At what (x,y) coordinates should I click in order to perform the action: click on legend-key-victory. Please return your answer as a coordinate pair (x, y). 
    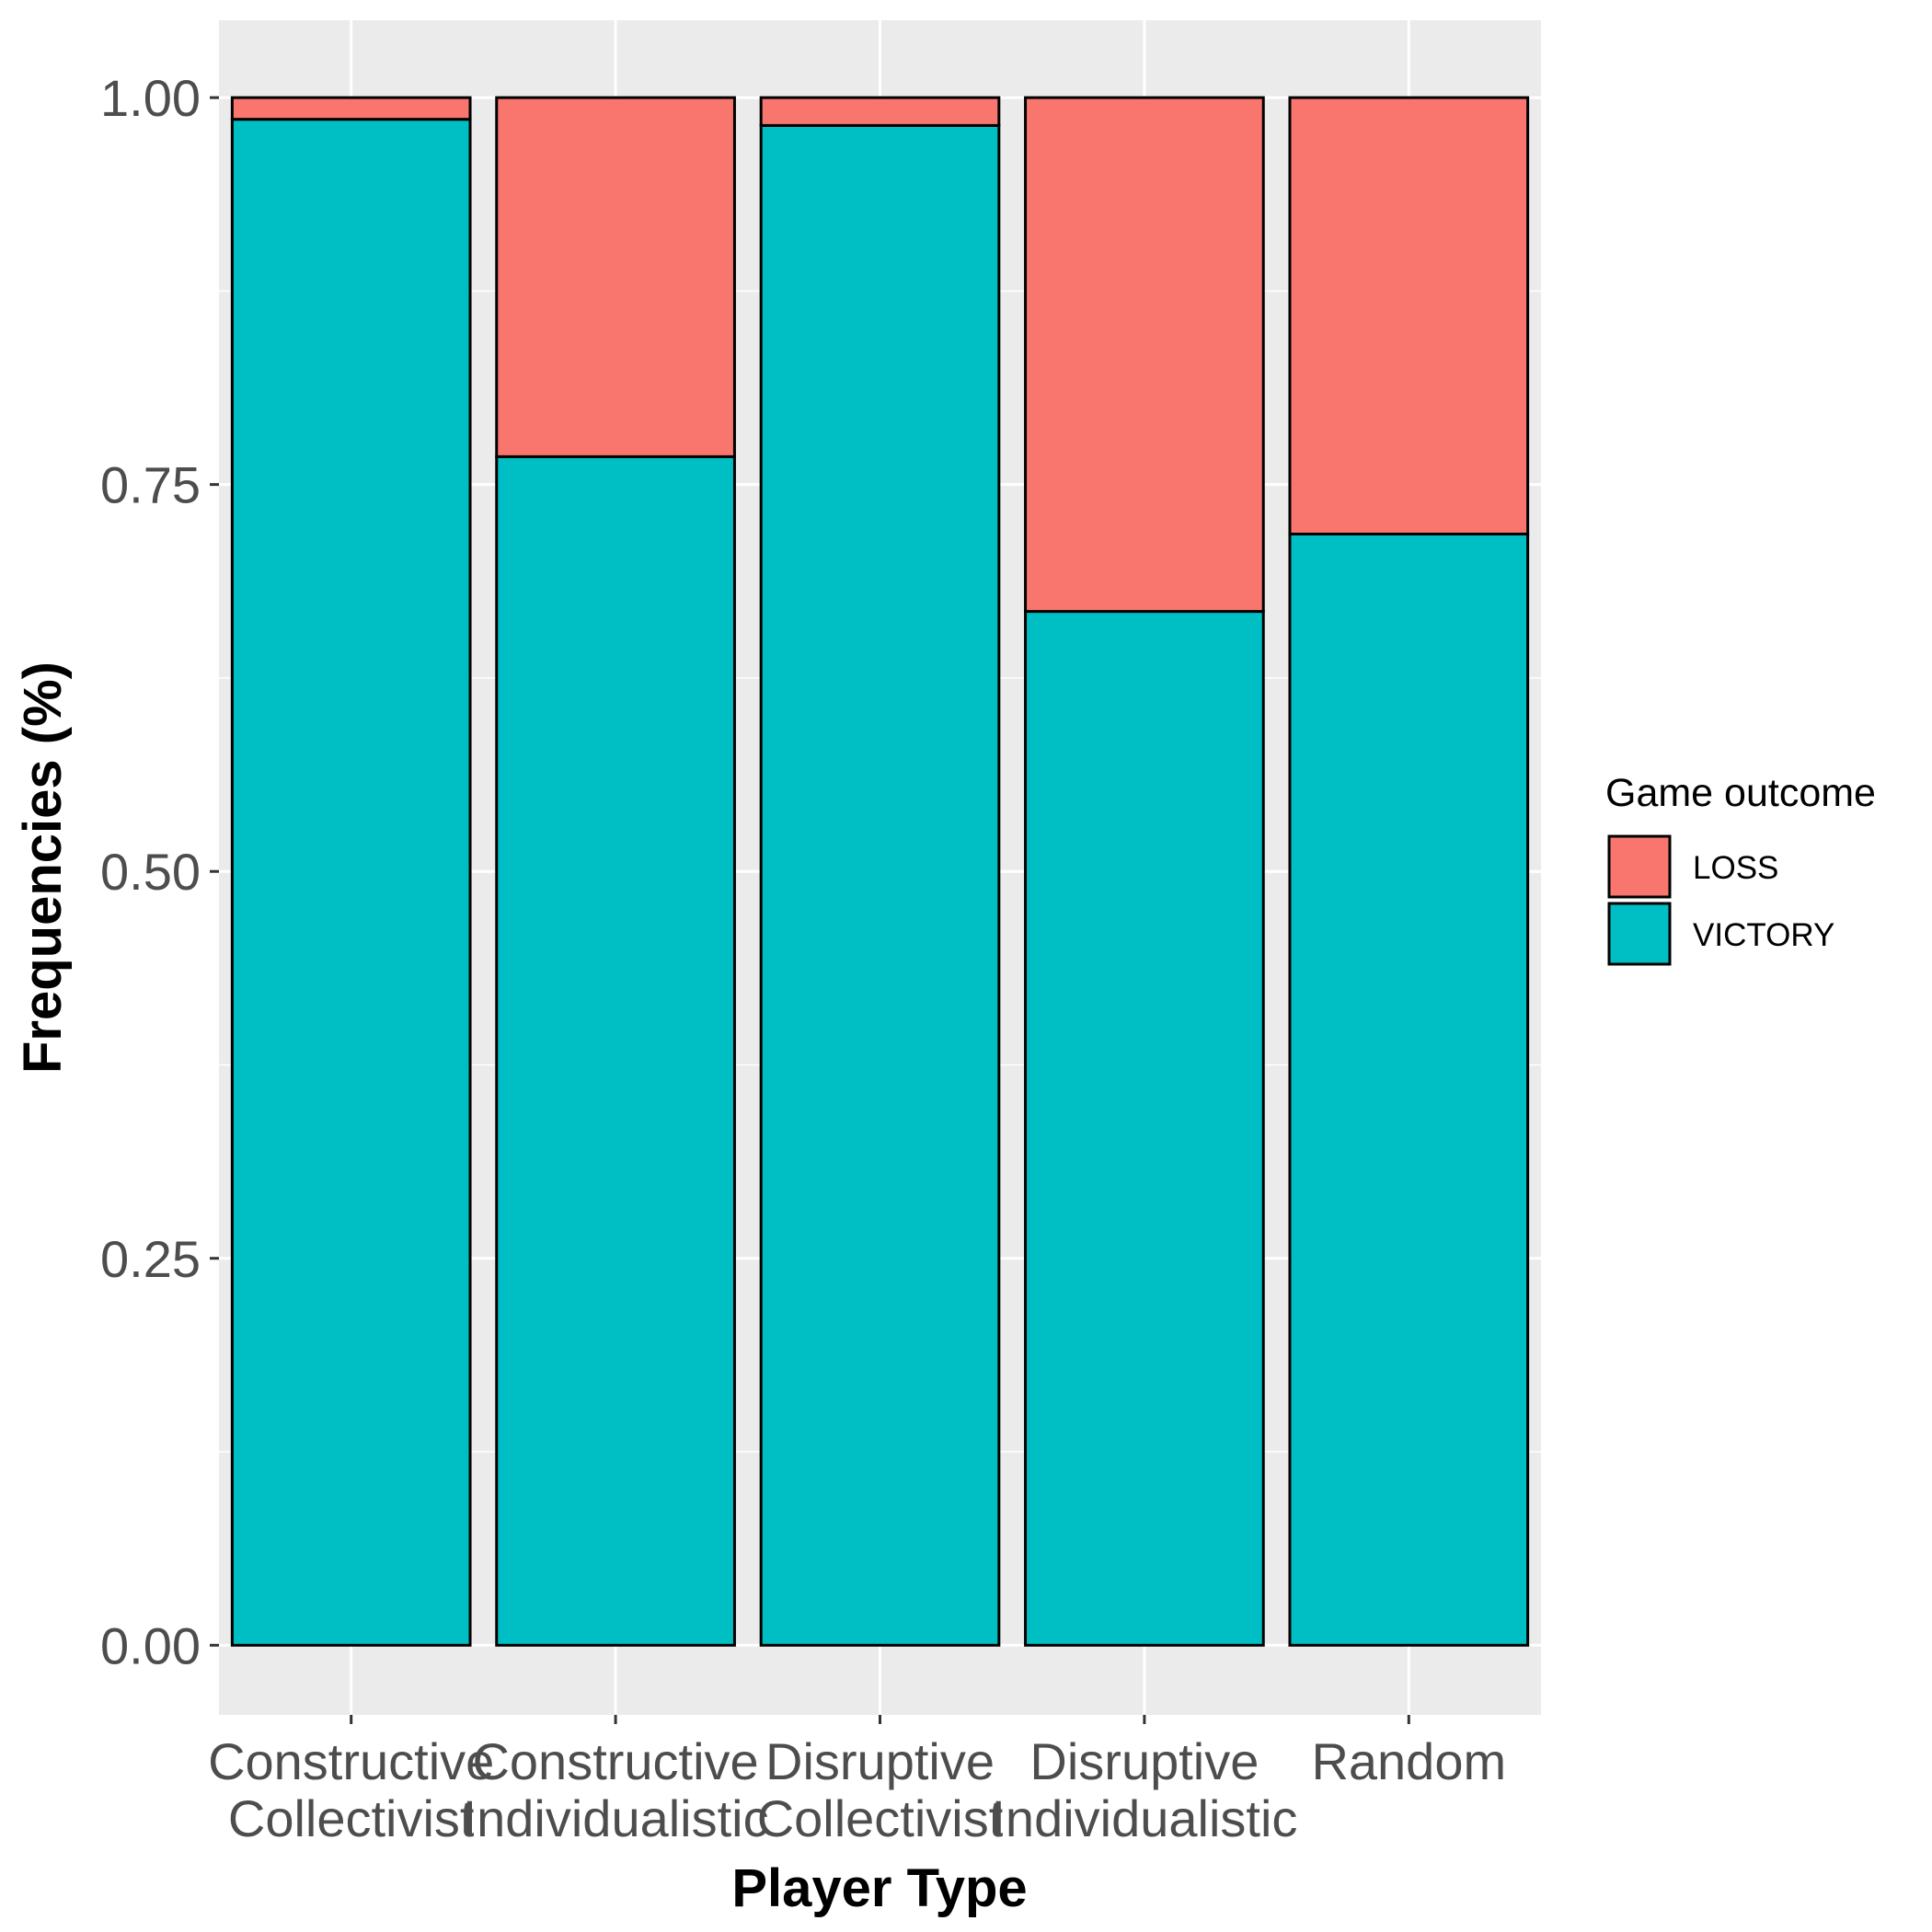
    Looking at the image, I should click on (1639, 934).